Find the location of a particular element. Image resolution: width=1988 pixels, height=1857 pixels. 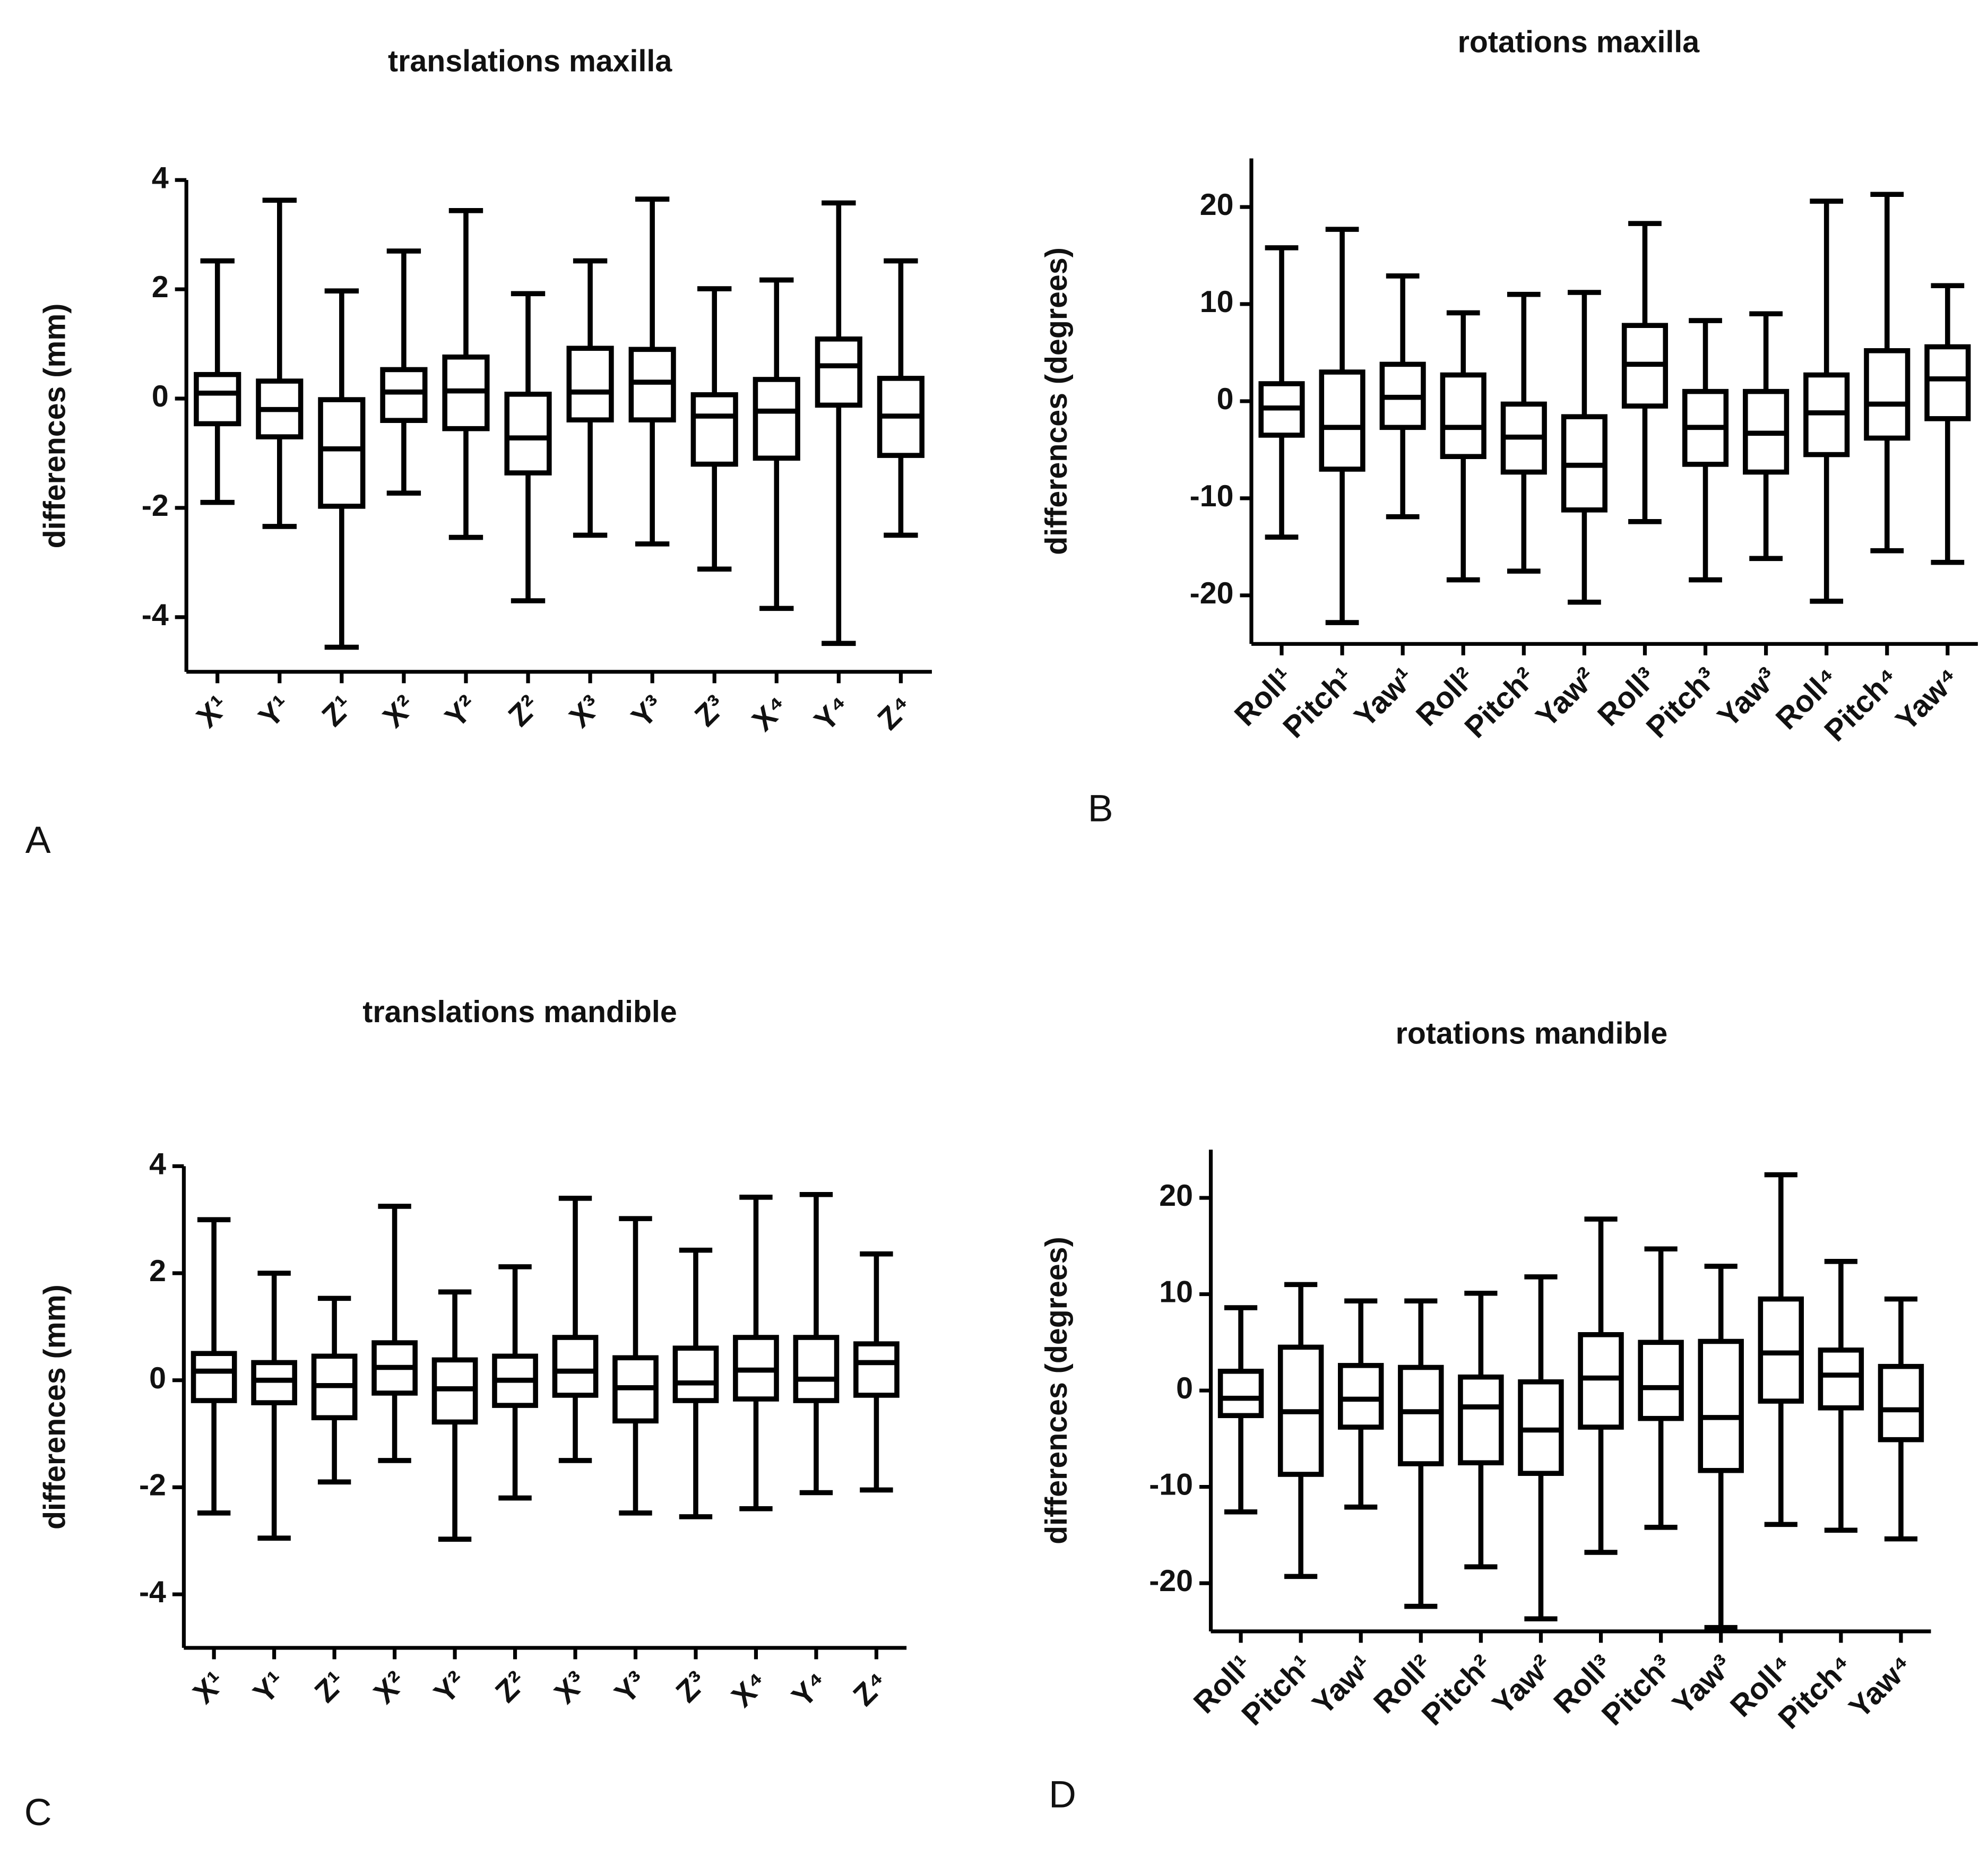

panel-label: D is located at coordinates (1062, 1795).